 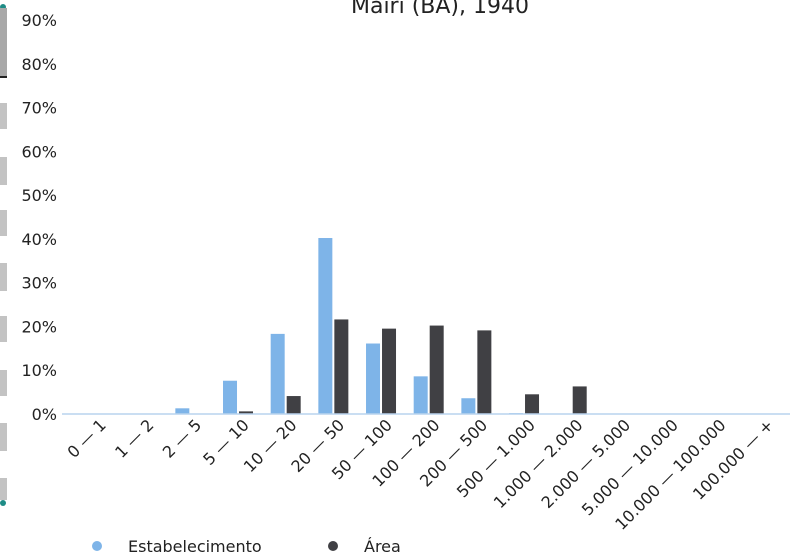 What do you see at coordinates (182, 438) in the screenshot?
I see `x-tick-label: 2 — 5` at bounding box center [182, 438].